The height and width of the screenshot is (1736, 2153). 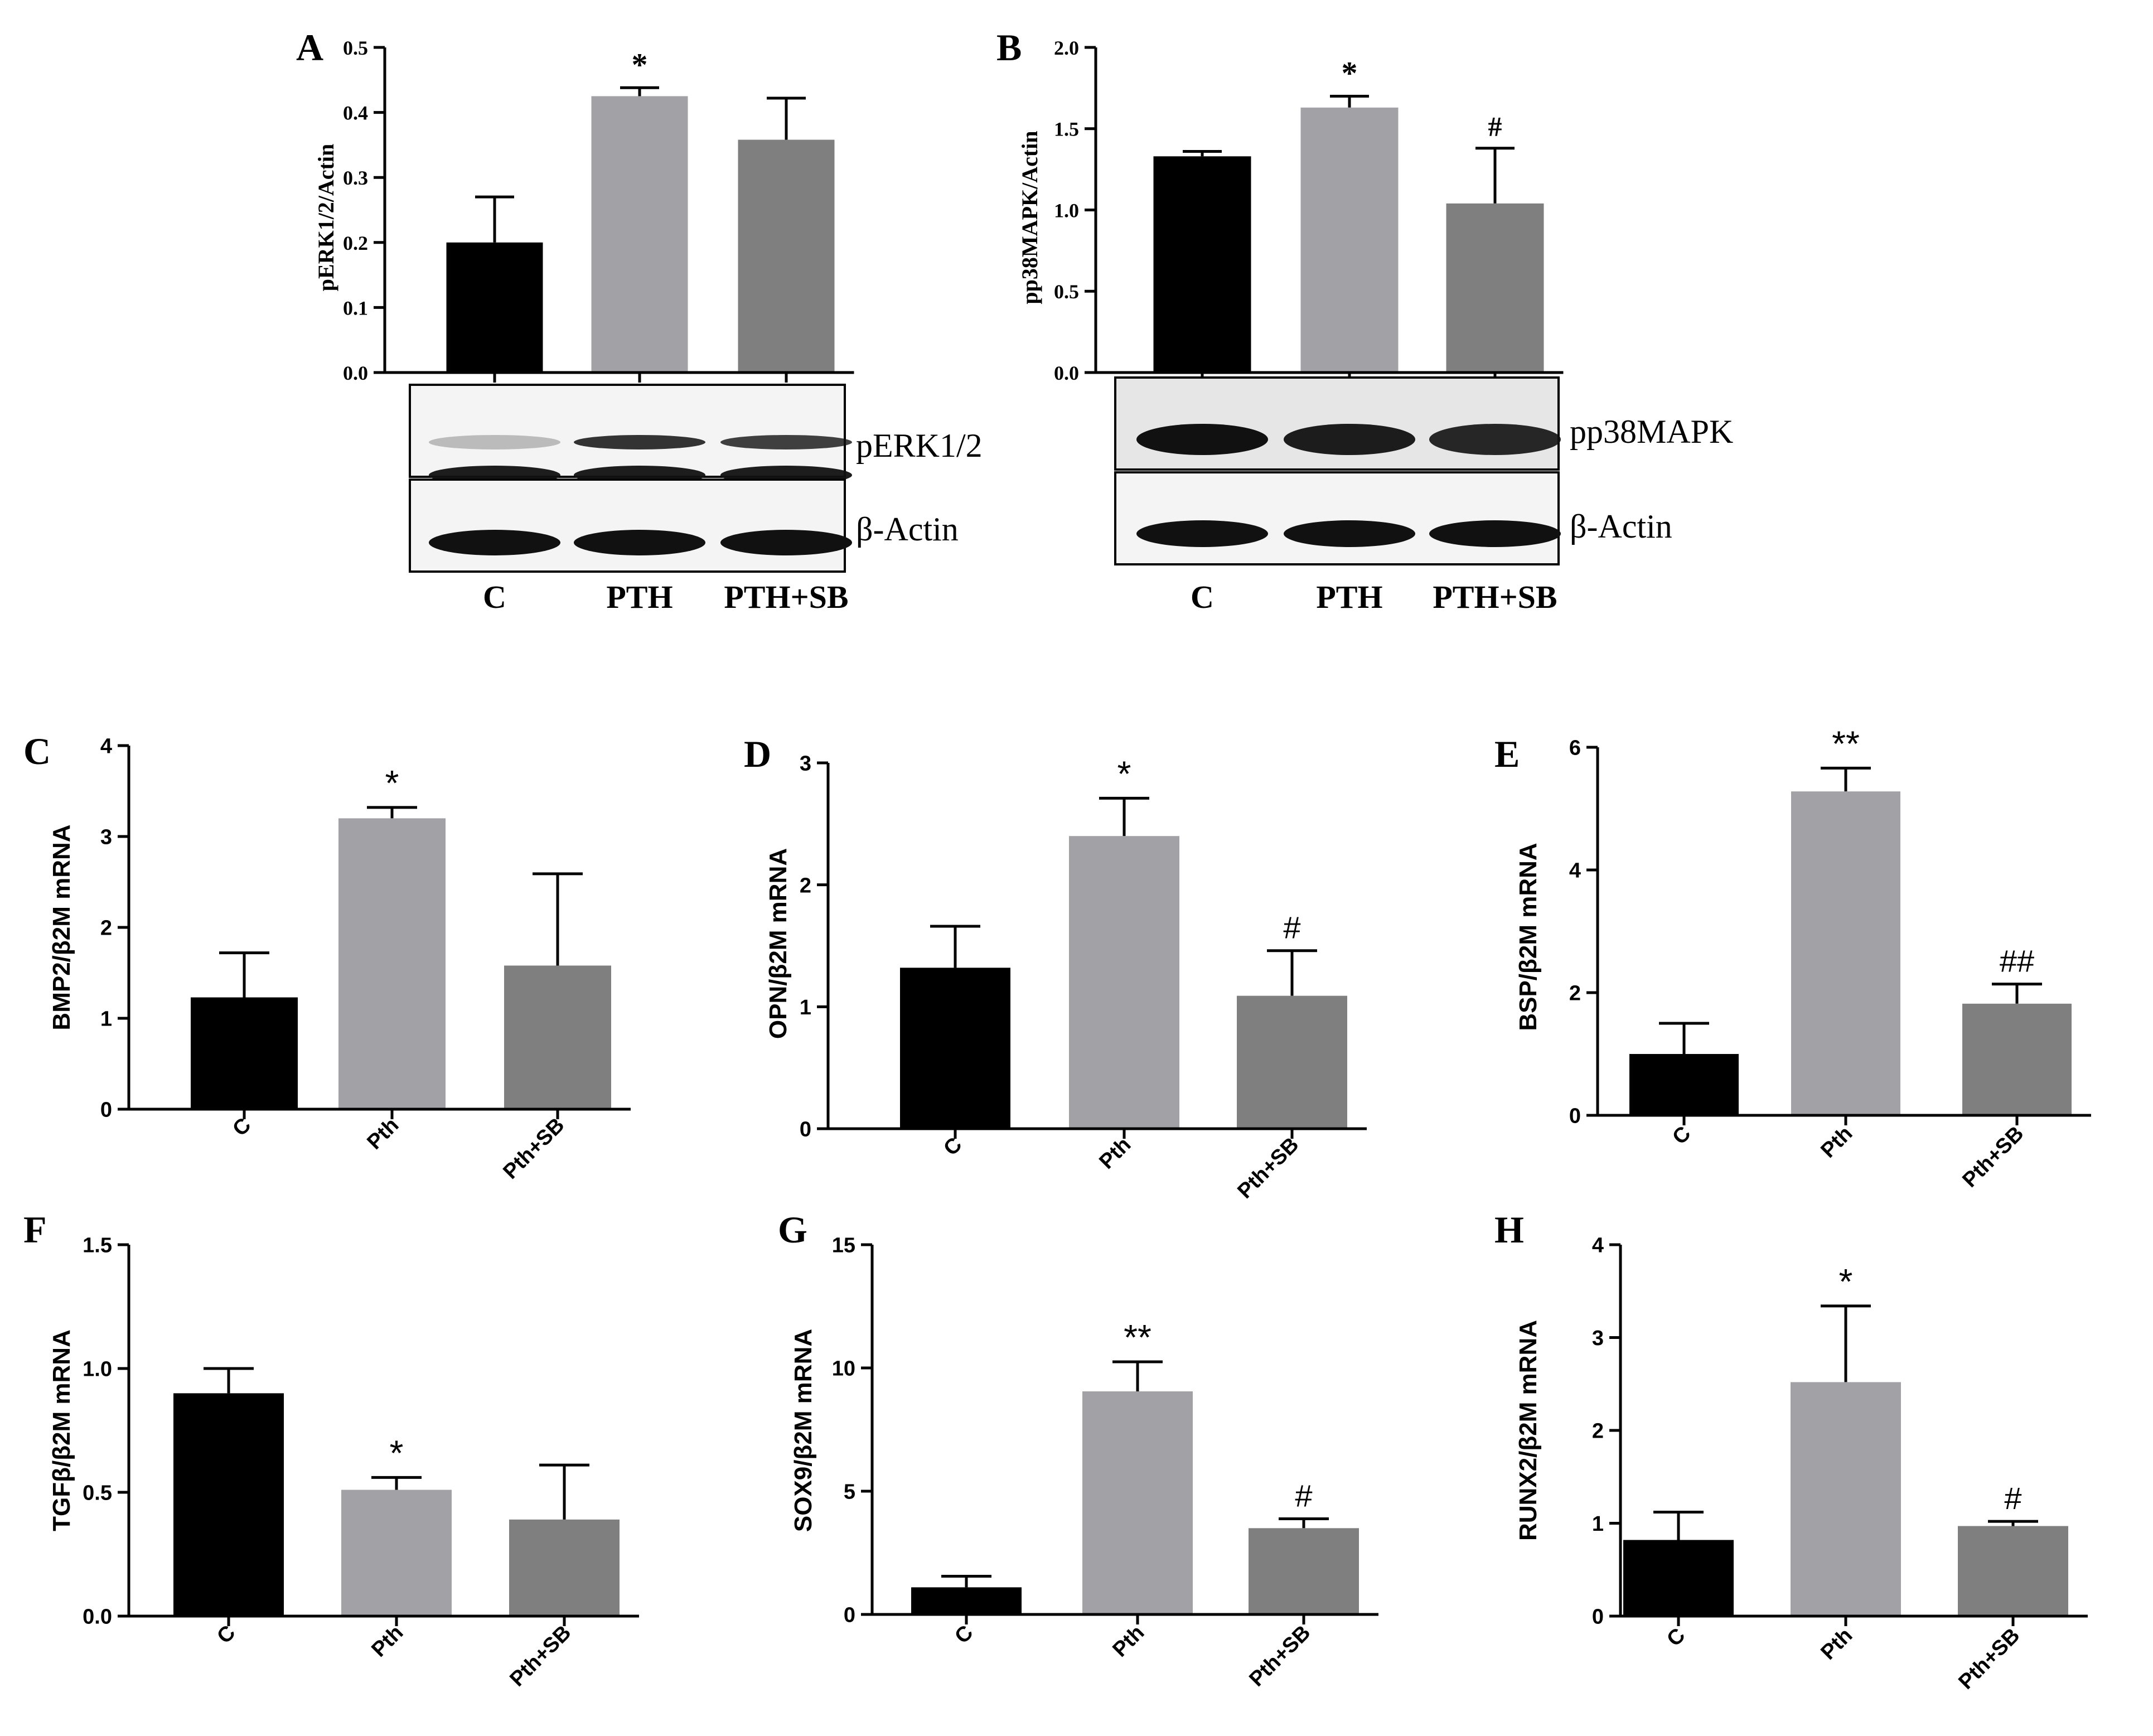 I want to click on significance-label: **, so click(x=1138, y=1337).